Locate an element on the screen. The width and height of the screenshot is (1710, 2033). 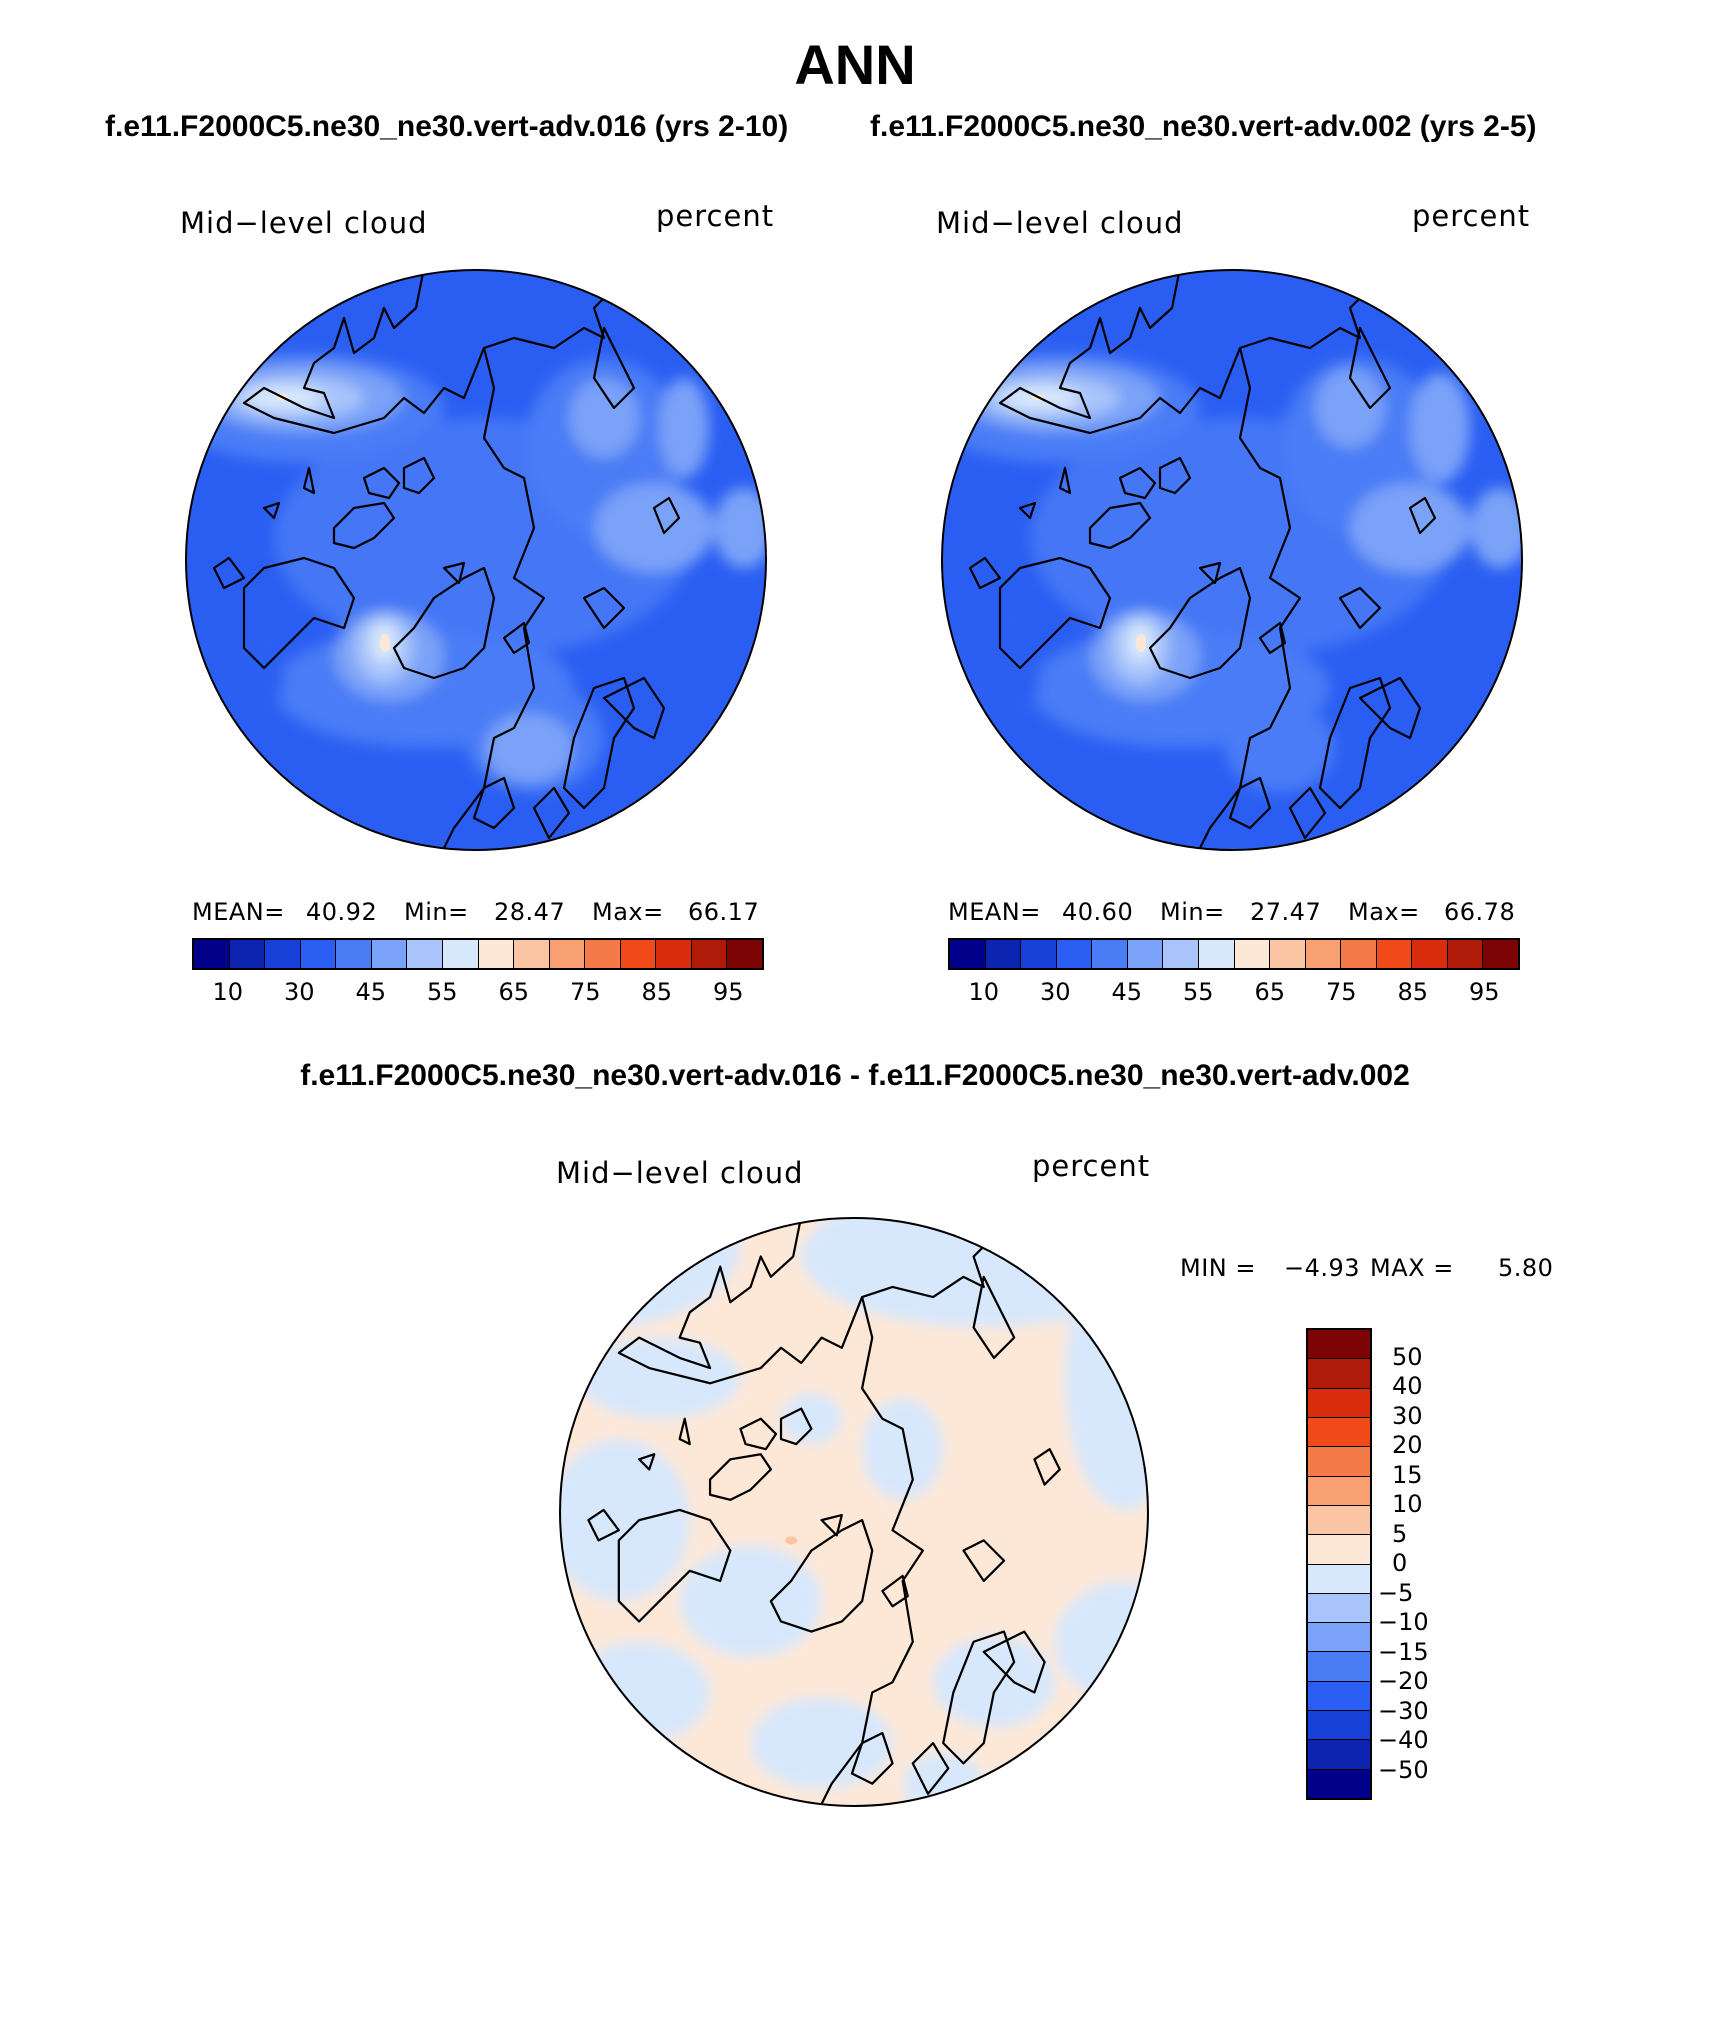
colorbar-tick-label: −15 is located at coordinates (1403, 1651).